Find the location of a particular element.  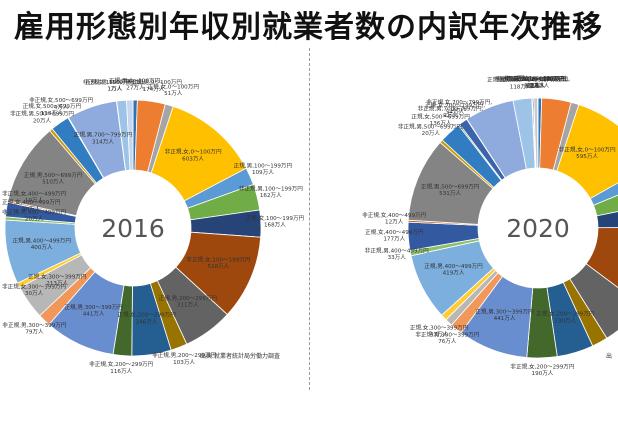

source-note: 出典:就業者統計局労働力調査 is located at coordinates (240, 356).